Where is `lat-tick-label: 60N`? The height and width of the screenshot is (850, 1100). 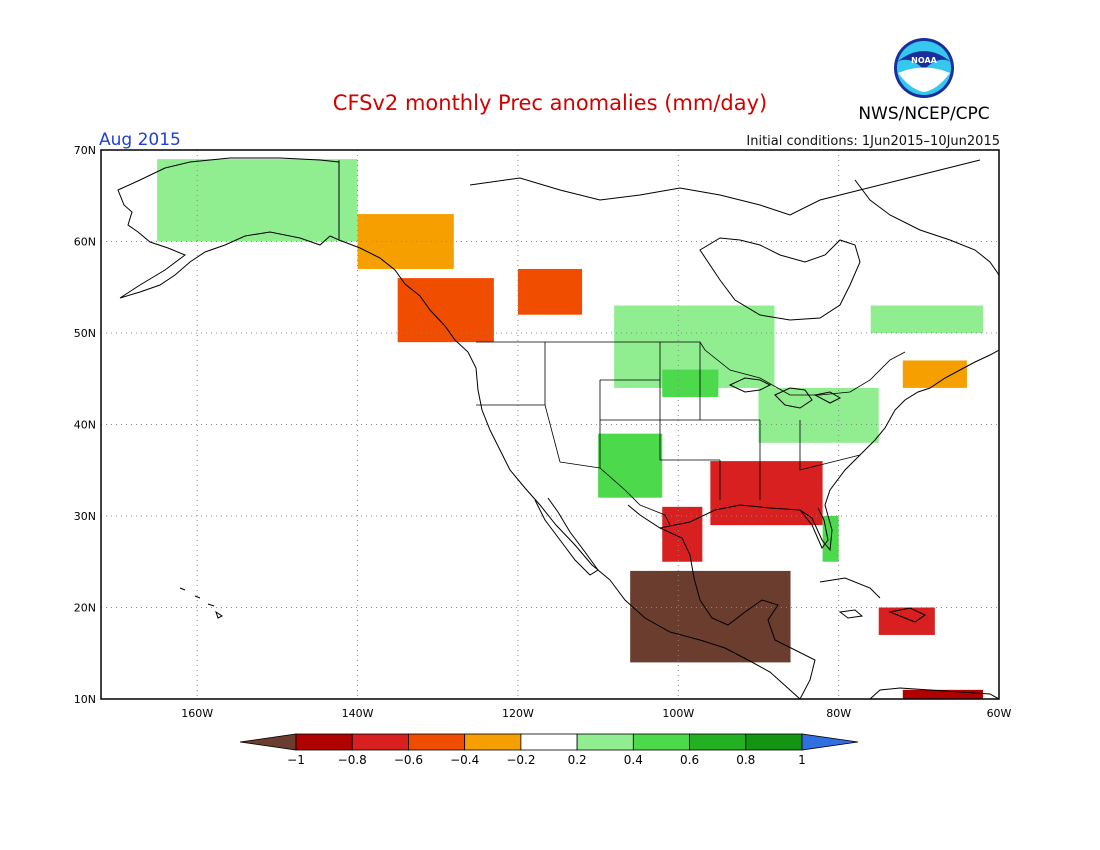
lat-tick-label: 60N is located at coordinates (85, 242).